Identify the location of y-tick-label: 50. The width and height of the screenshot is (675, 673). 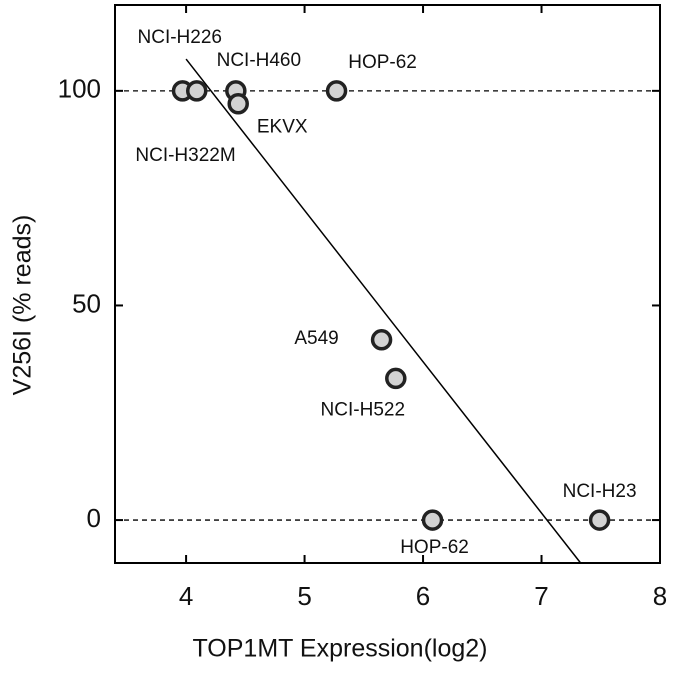
(86, 303).